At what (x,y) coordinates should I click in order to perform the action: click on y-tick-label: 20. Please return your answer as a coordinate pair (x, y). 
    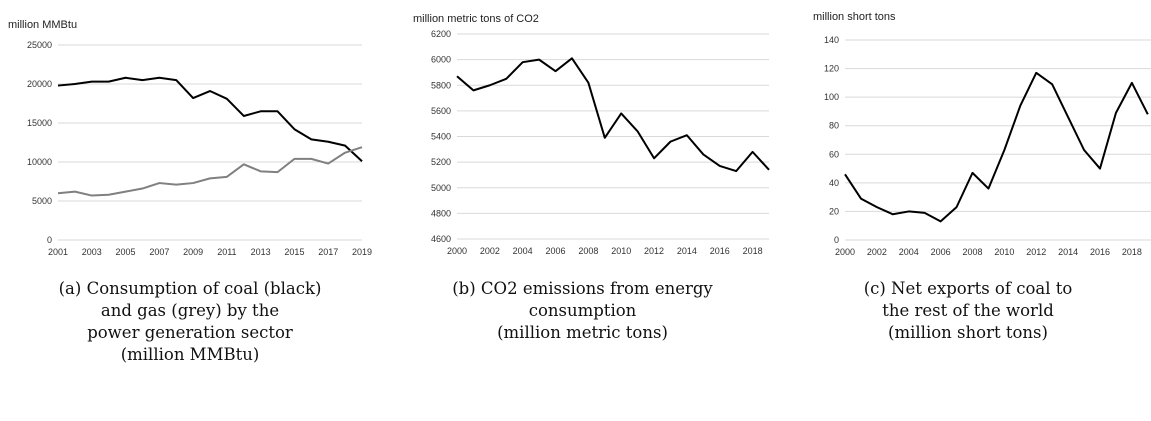
    Looking at the image, I should click on (834, 211).